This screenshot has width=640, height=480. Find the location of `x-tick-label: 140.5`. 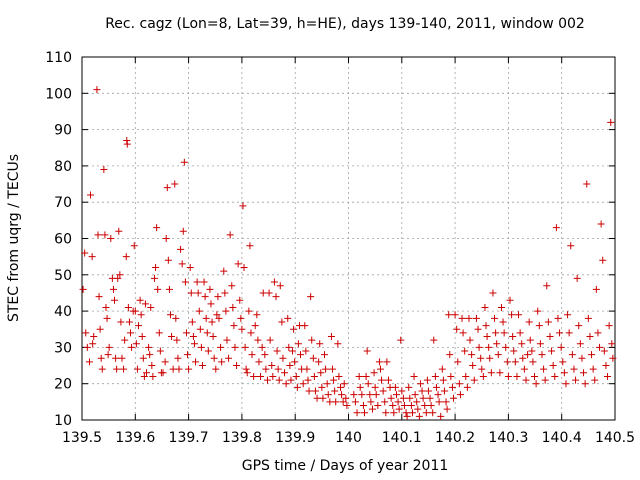

x-tick-label: 140.5 is located at coordinates (615, 438).